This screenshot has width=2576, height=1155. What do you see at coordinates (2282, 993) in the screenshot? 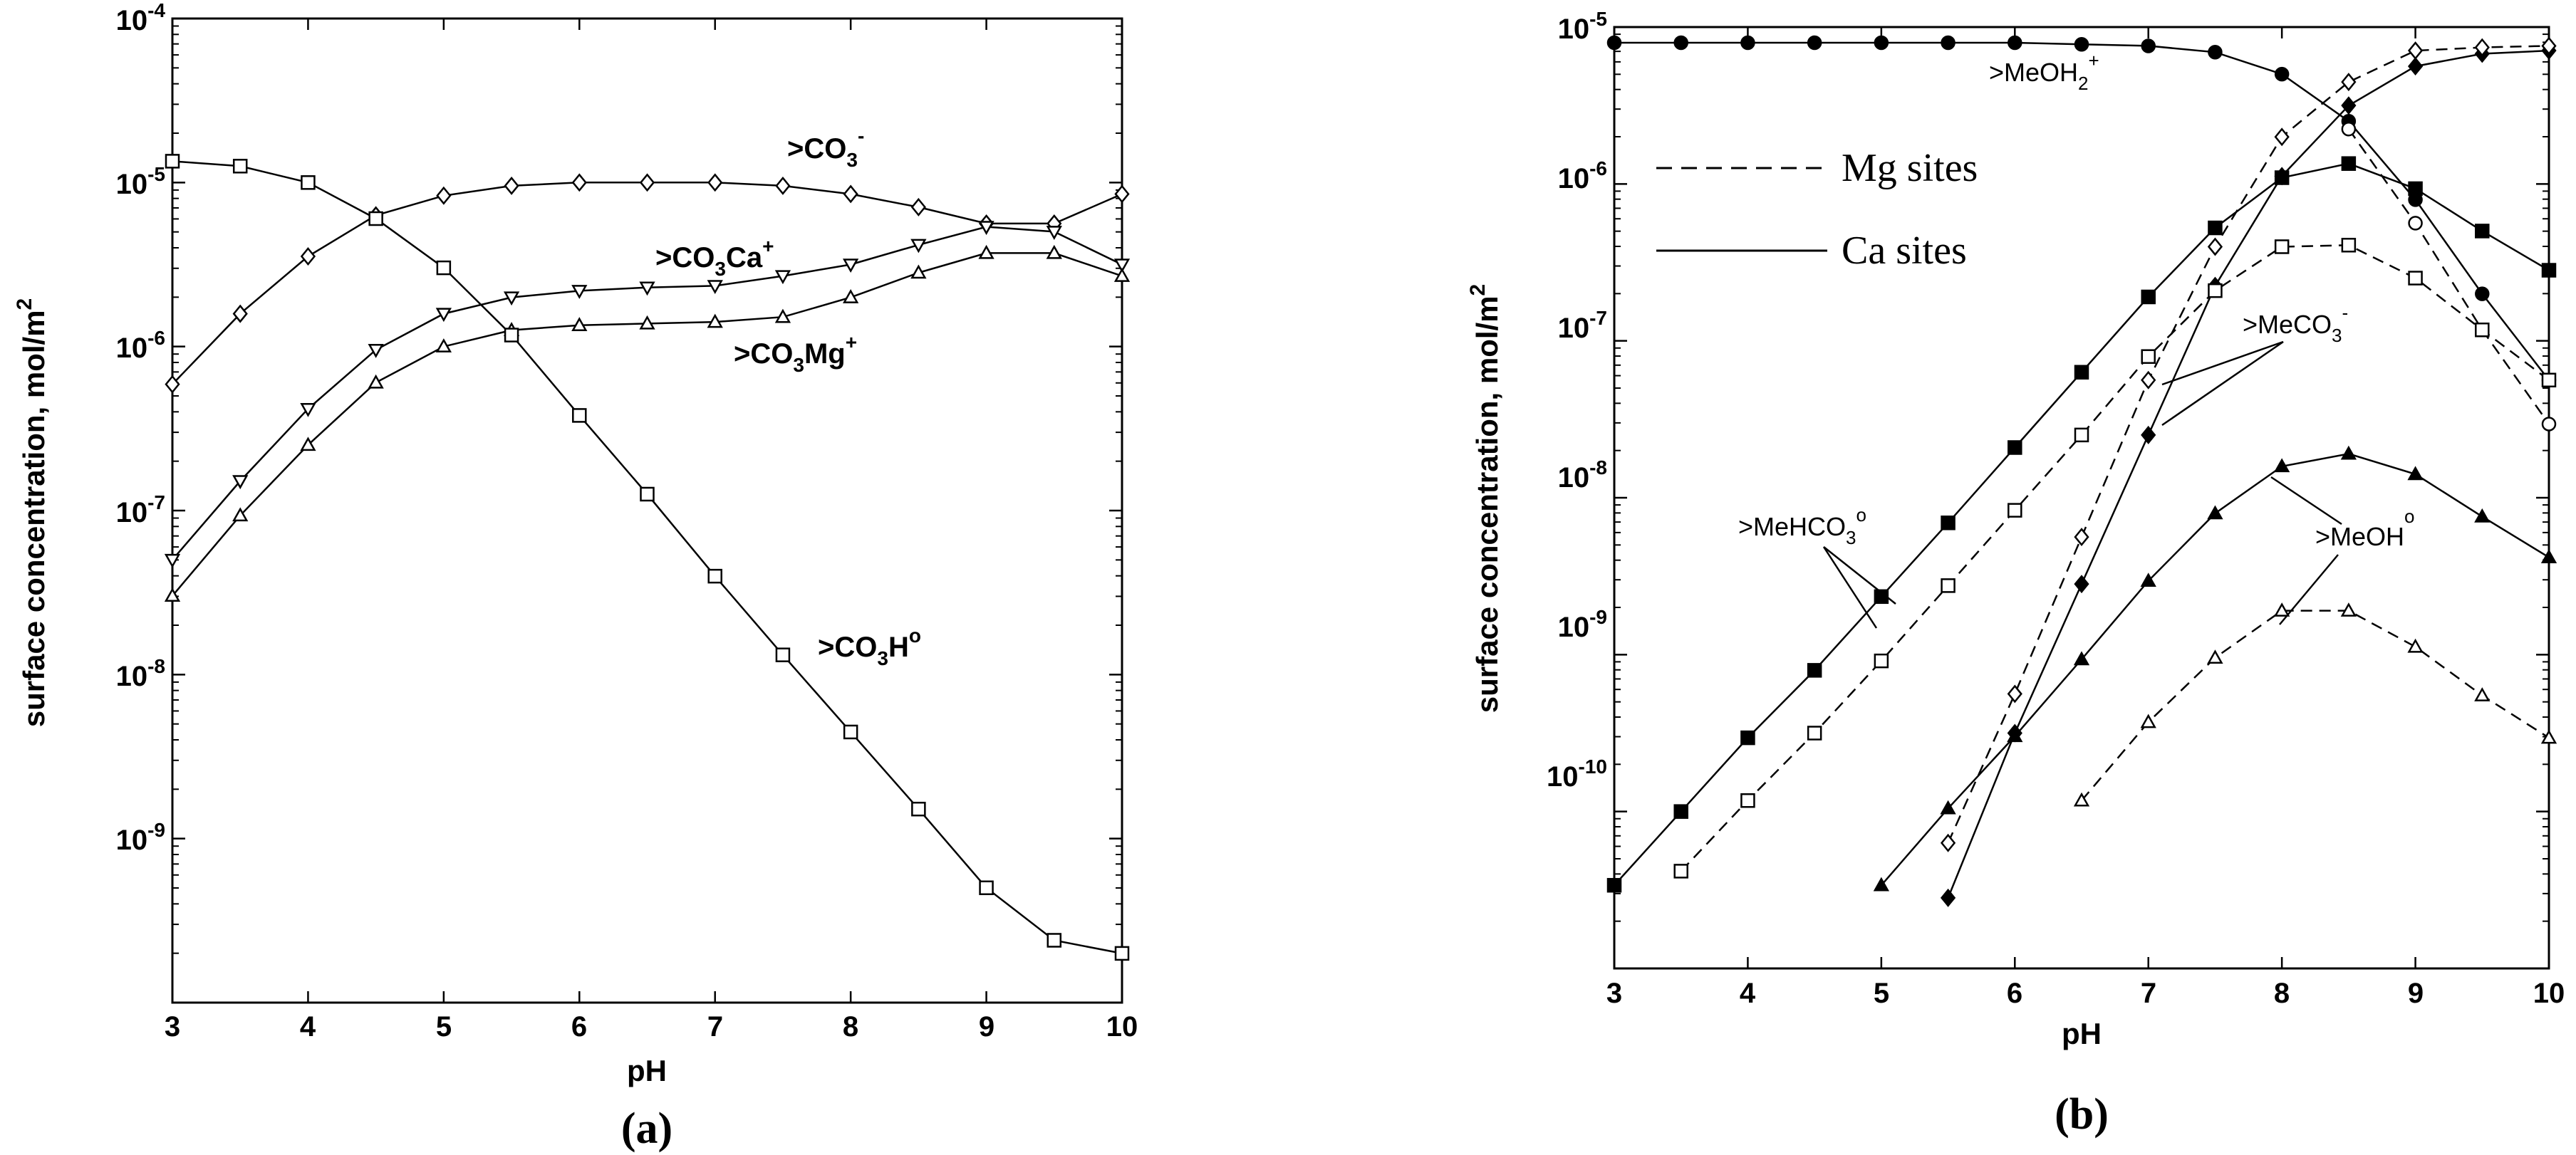
I see `panel-b-x-tick-label: 8` at bounding box center [2282, 993].